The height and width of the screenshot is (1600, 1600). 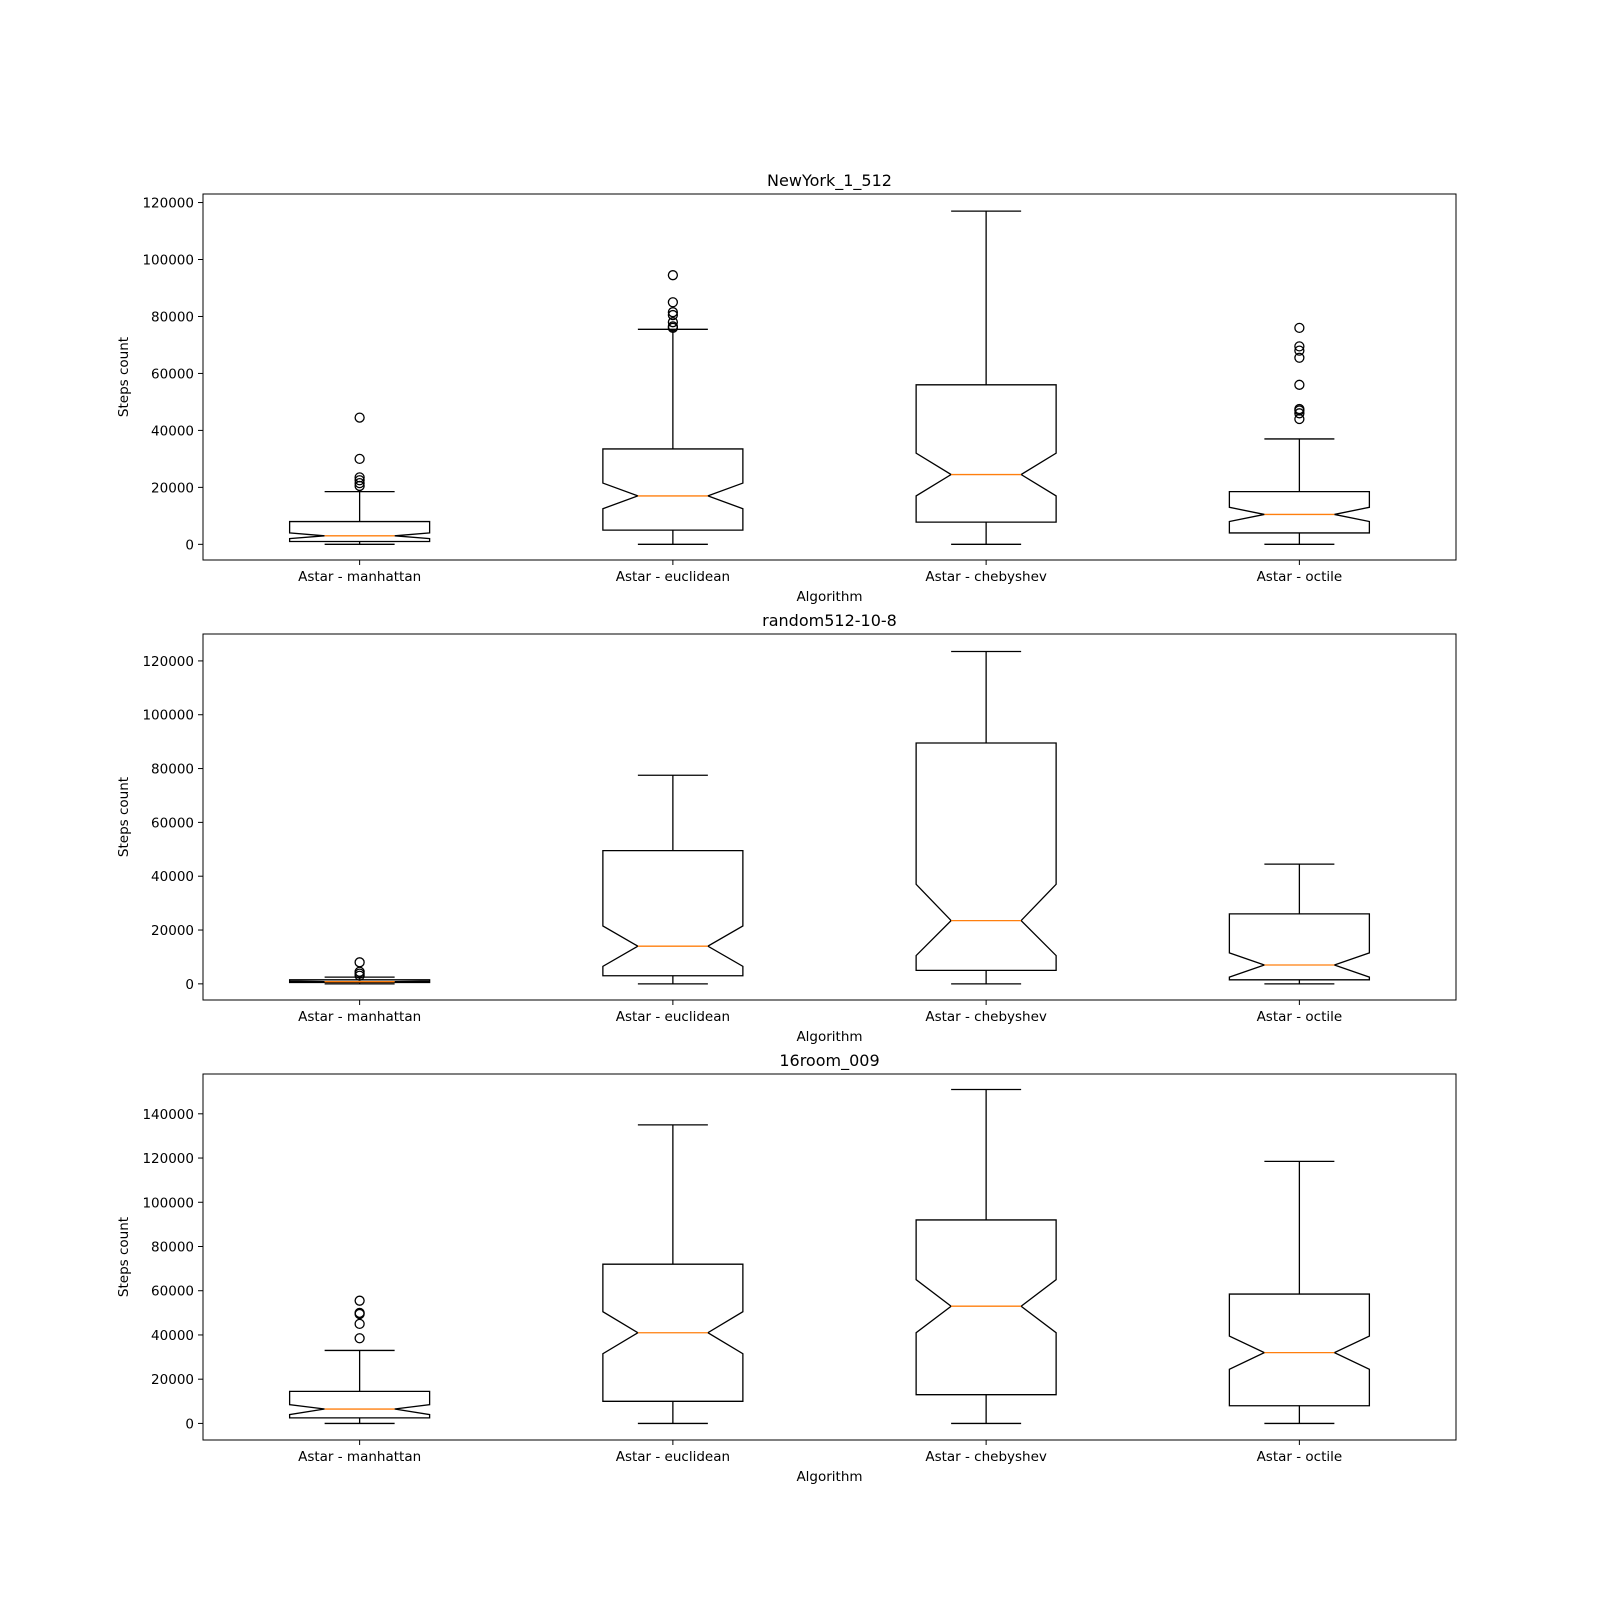 I want to click on y-tick-label: 140000, so click(x=168, y=1115).